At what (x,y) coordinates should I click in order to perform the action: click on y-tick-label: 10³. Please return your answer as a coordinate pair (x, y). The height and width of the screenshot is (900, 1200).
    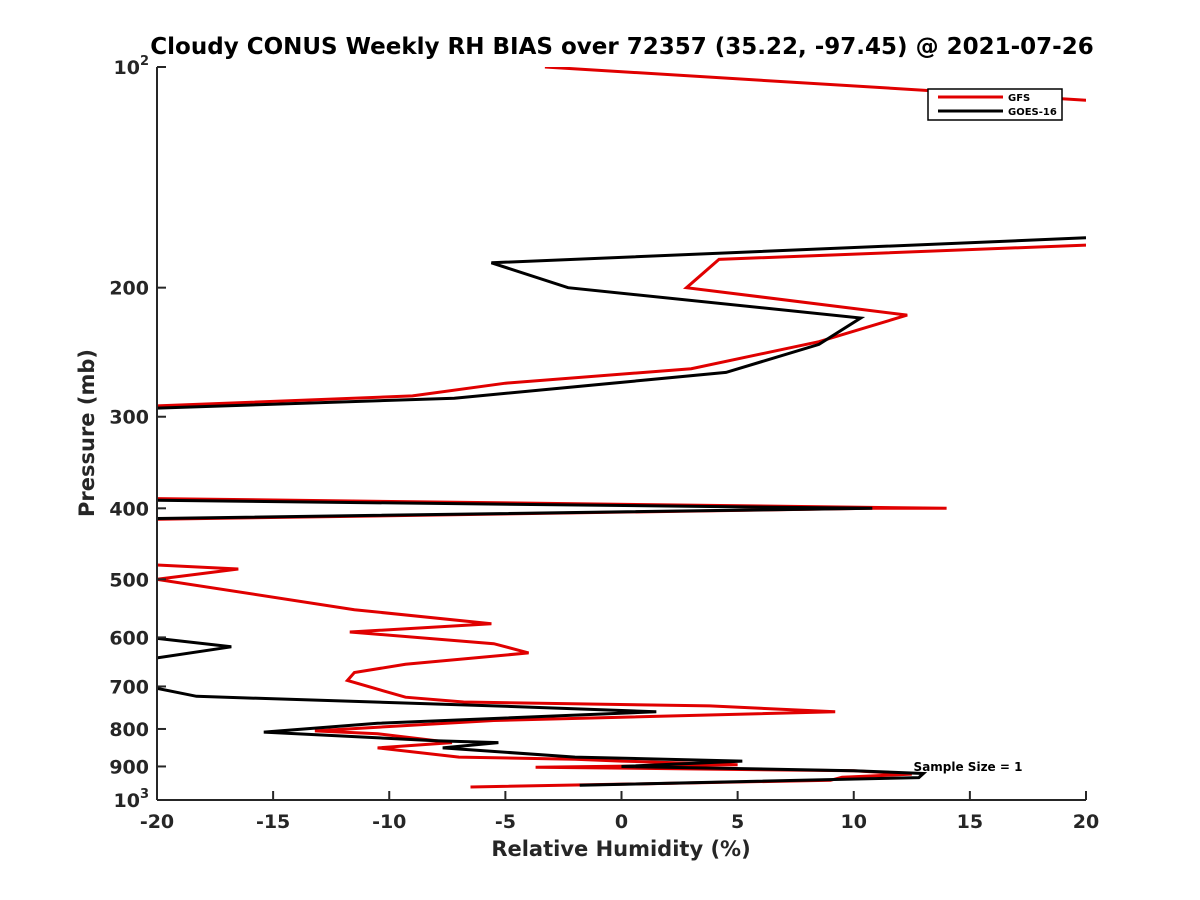
    Looking at the image, I should click on (132, 799).